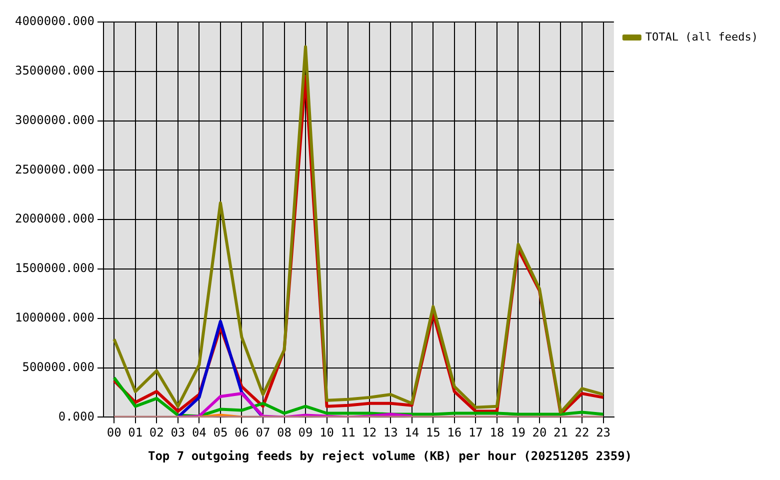 The width and height of the screenshot is (780, 480). I want to click on x-tick-label: 14, so click(412, 433).